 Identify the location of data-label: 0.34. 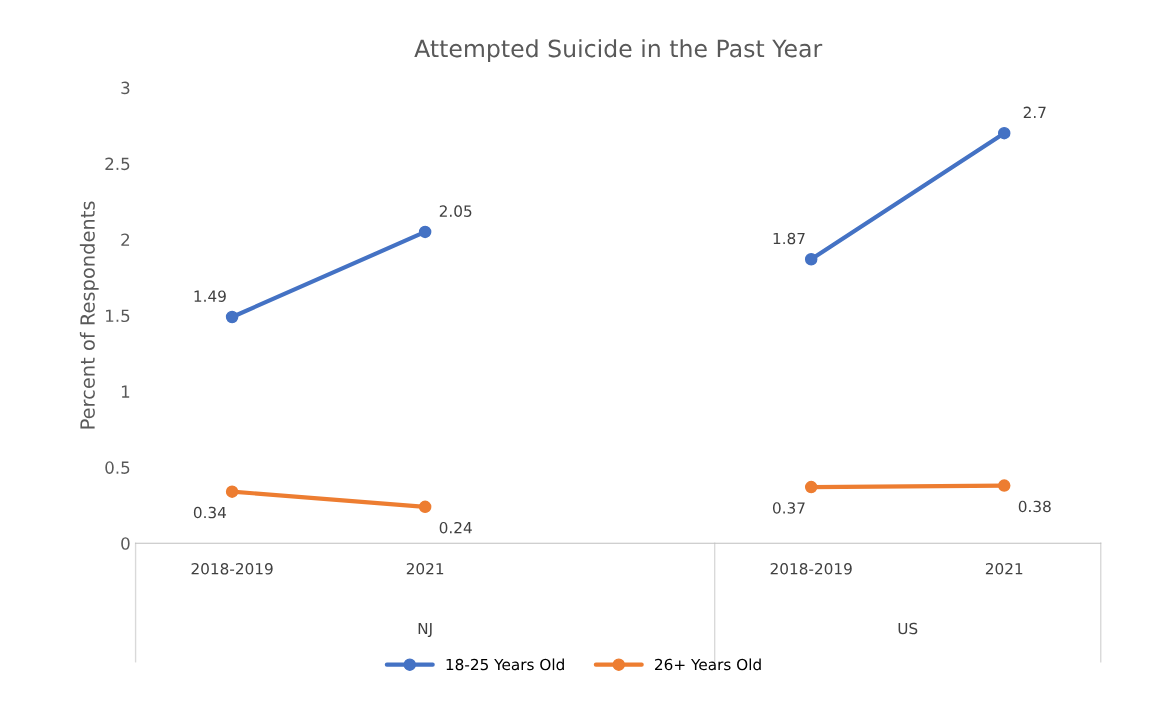
(210, 512).